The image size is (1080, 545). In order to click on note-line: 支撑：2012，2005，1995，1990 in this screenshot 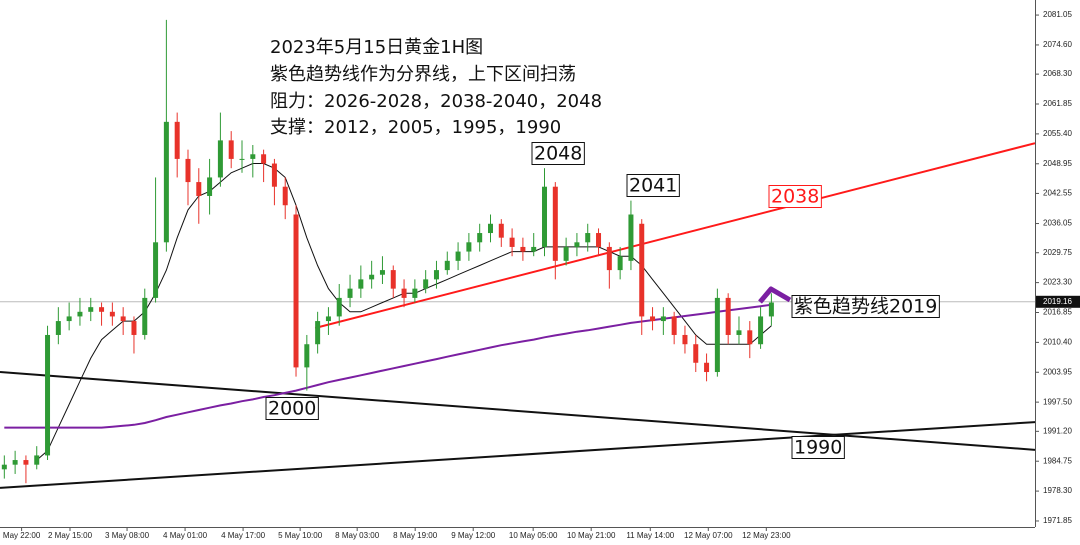, I will do `click(415, 127)`.